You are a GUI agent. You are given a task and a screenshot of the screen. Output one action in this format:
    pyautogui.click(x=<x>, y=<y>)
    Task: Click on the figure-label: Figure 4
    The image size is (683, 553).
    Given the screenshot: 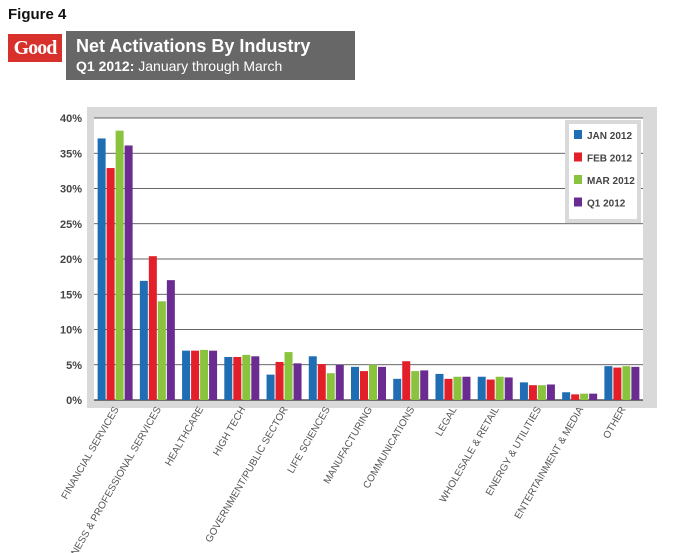 What is the action you would take?
    pyautogui.click(x=37, y=14)
    